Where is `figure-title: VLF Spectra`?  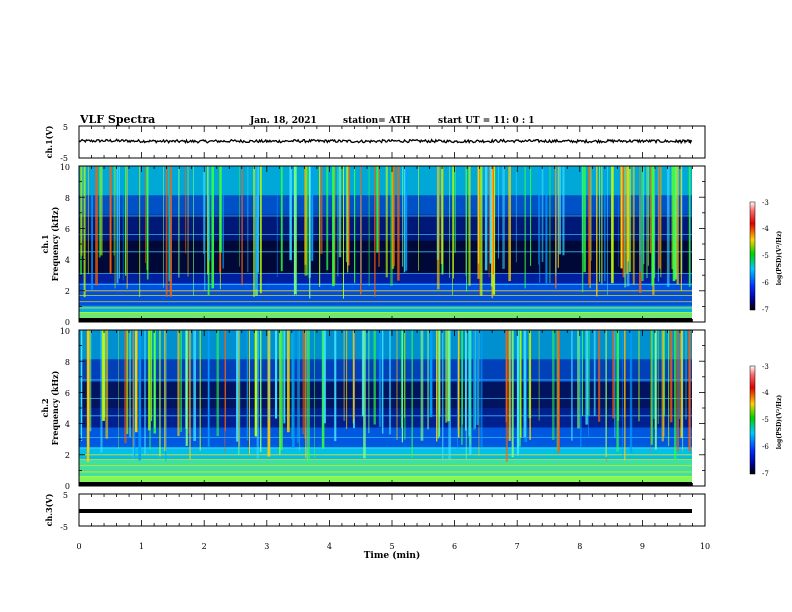
figure-title: VLF Spectra is located at coordinates (117, 119).